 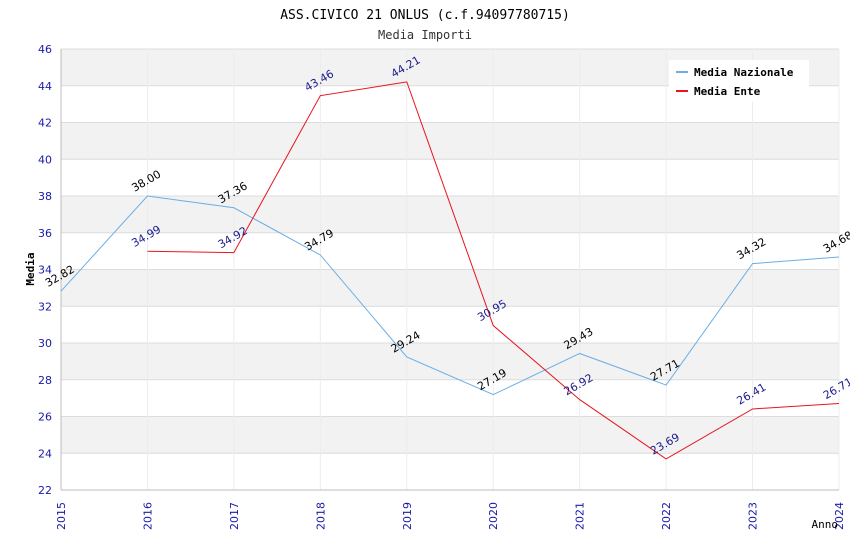 What do you see at coordinates (30, 268) in the screenshot?
I see `y-axis-title: Media` at bounding box center [30, 268].